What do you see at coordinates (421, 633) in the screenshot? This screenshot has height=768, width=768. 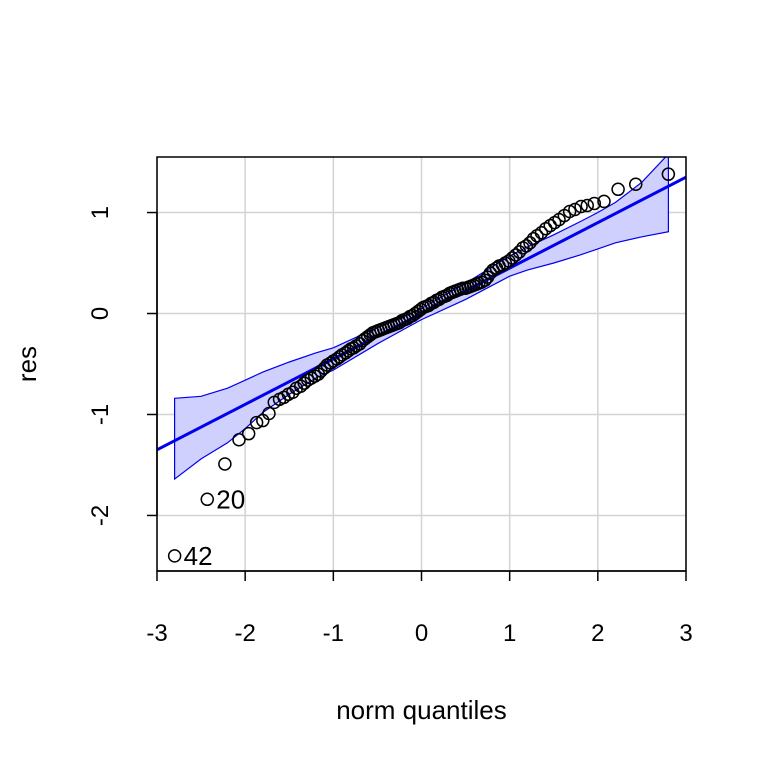 I see `x-tick-label: 0` at bounding box center [421, 633].